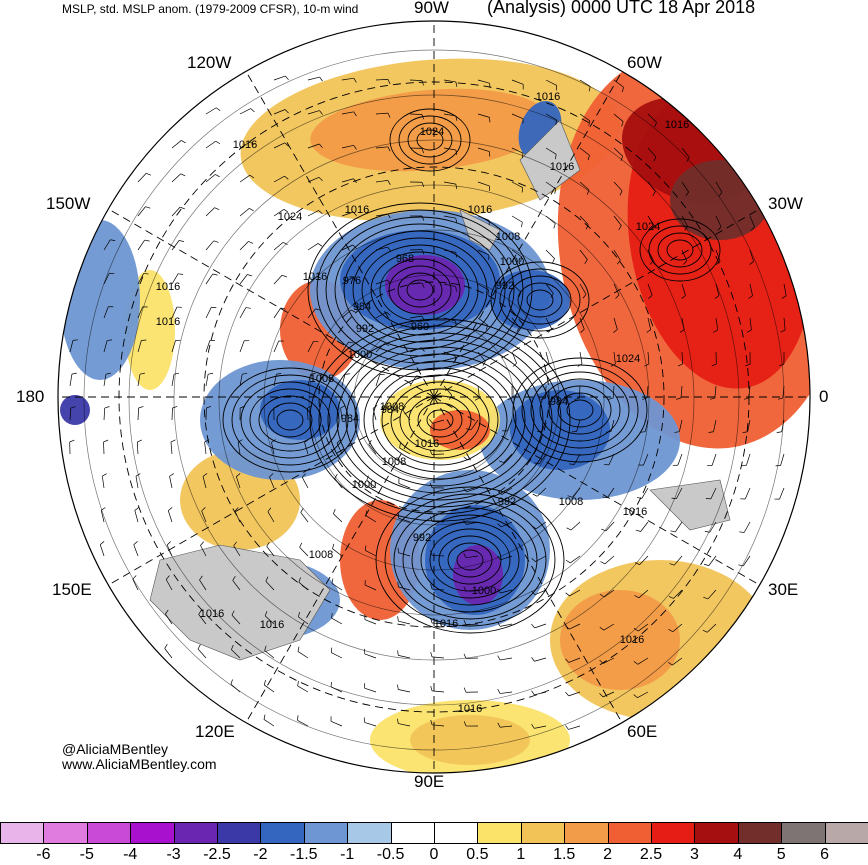 This screenshot has width=868, height=865. What do you see at coordinates (521, 854) in the screenshot?
I see `colorbar-tick-label: 1` at bounding box center [521, 854].